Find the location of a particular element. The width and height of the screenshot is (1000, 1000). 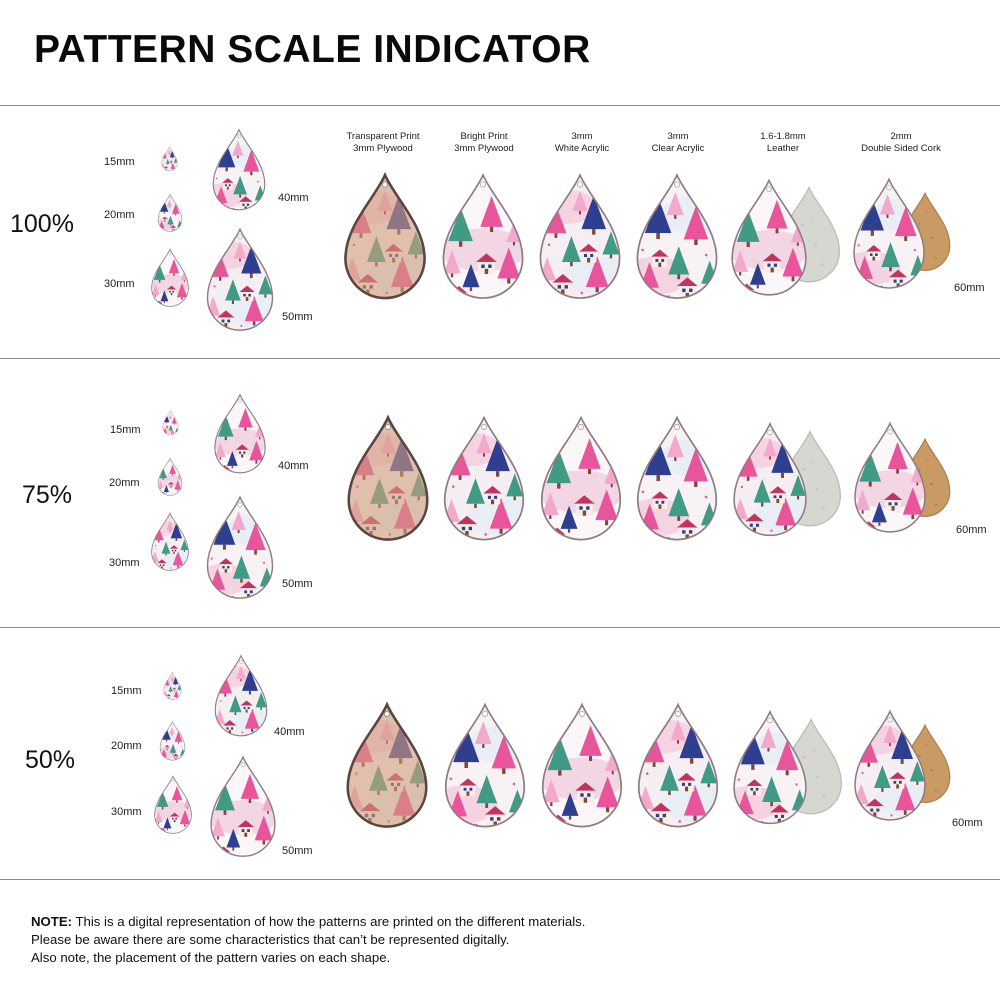

material-label-cork: 2mm Double Sided Cork is located at coordinates (901, 142).